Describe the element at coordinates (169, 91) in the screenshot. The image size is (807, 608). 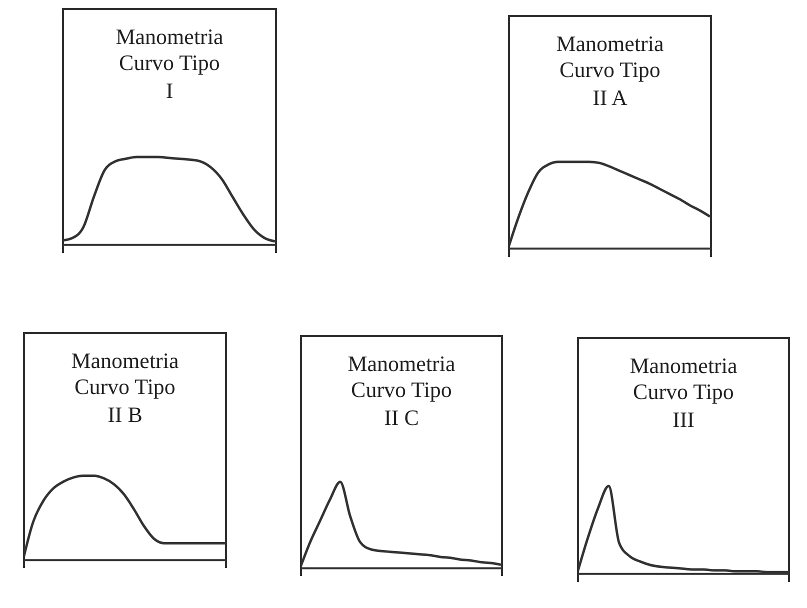
I see `chart-subtitle: I` at that location.